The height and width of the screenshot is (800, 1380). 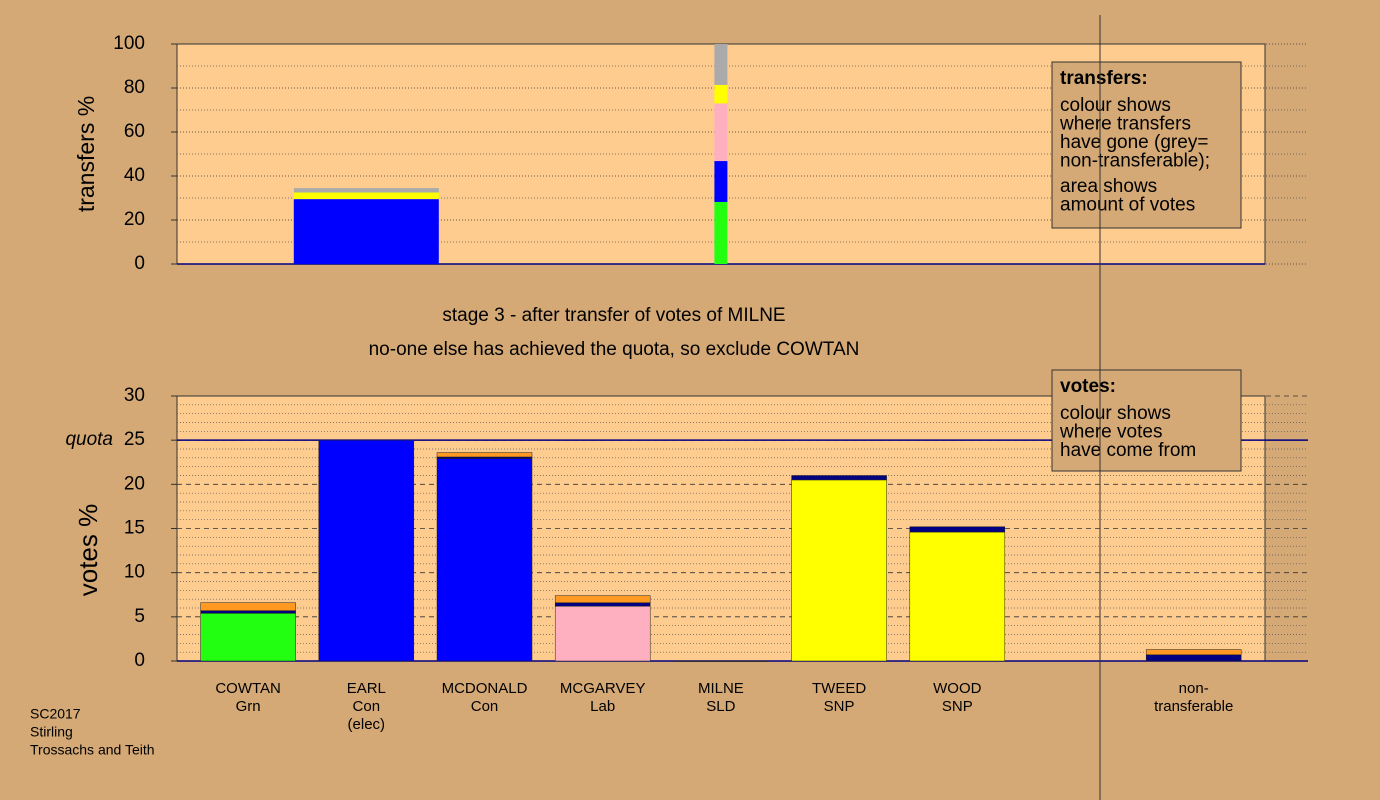 What do you see at coordinates (721, 688) in the screenshot?
I see `x-tick-label: MILNE` at bounding box center [721, 688].